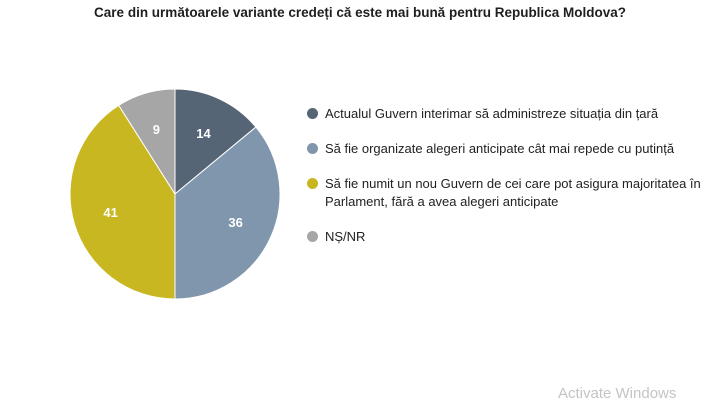 The height and width of the screenshot is (404, 720). What do you see at coordinates (617, 393) in the screenshot?
I see `activate-windows-watermark: Activate Windows` at bounding box center [617, 393].